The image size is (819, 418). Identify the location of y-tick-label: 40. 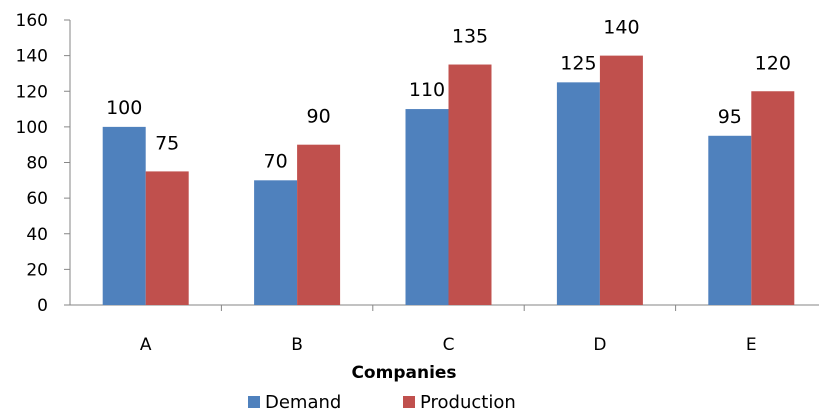
(37, 235).